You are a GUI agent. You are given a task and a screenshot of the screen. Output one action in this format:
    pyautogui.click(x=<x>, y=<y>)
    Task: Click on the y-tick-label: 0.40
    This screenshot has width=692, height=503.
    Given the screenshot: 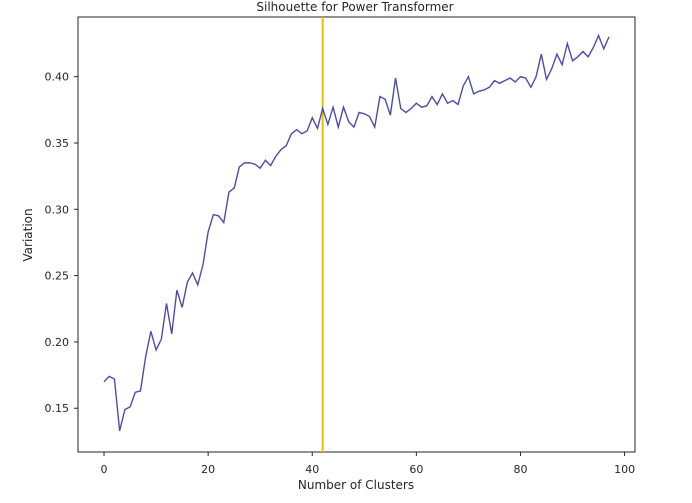 What is the action you would take?
    pyautogui.click(x=57, y=77)
    